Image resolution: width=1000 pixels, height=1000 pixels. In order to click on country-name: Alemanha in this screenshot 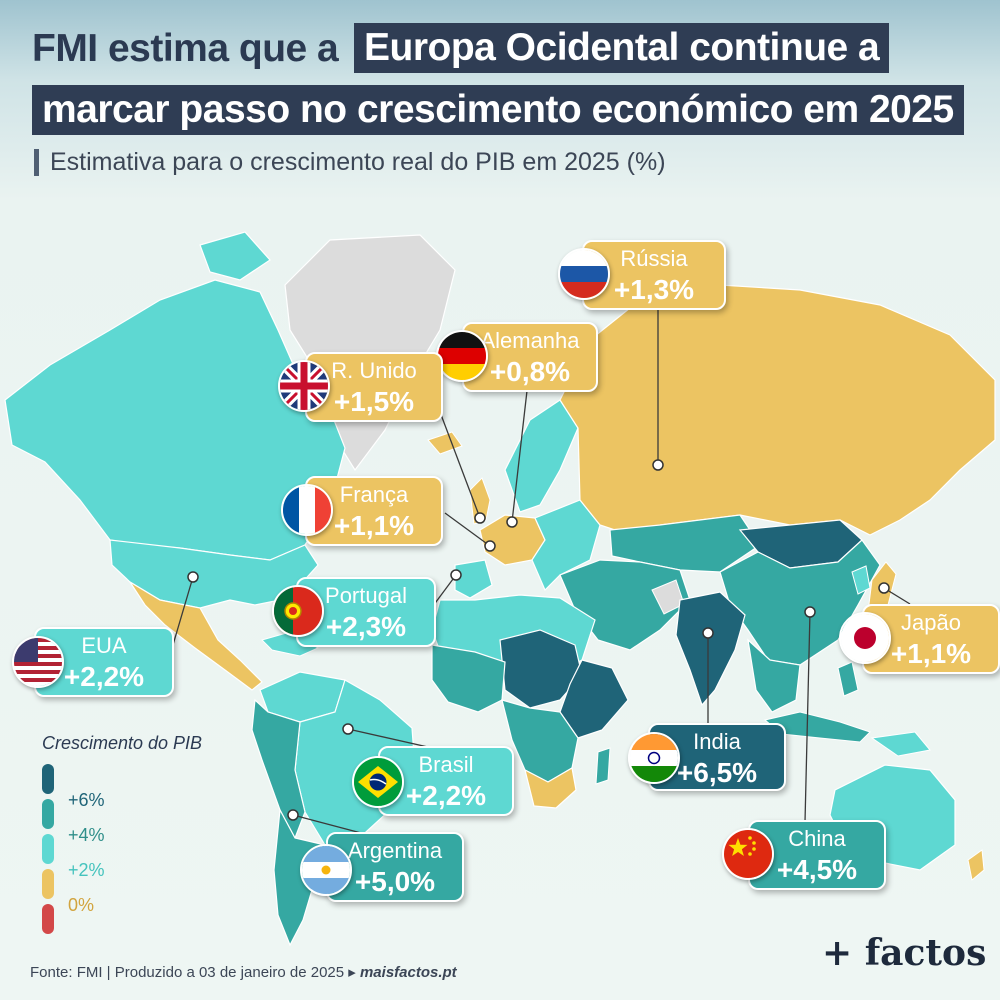, I will do `click(530, 340)`.